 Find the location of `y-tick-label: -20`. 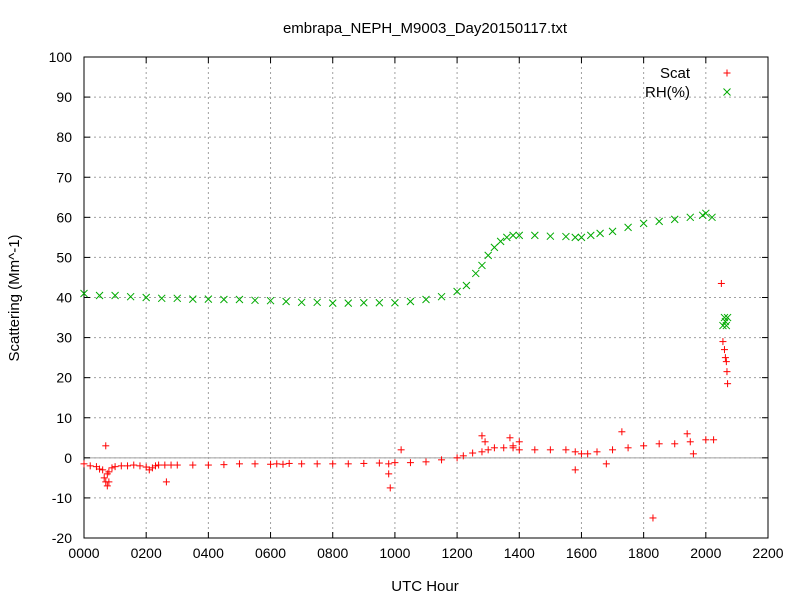

y-tick-label: -20 is located at coordinates (62, 538).